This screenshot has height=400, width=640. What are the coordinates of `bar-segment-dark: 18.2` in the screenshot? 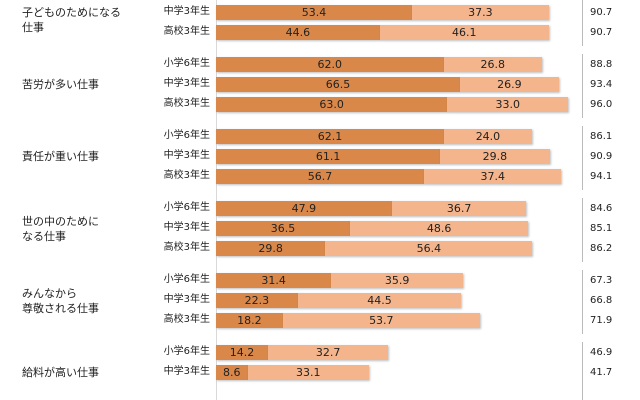 It's located at (249, 320).